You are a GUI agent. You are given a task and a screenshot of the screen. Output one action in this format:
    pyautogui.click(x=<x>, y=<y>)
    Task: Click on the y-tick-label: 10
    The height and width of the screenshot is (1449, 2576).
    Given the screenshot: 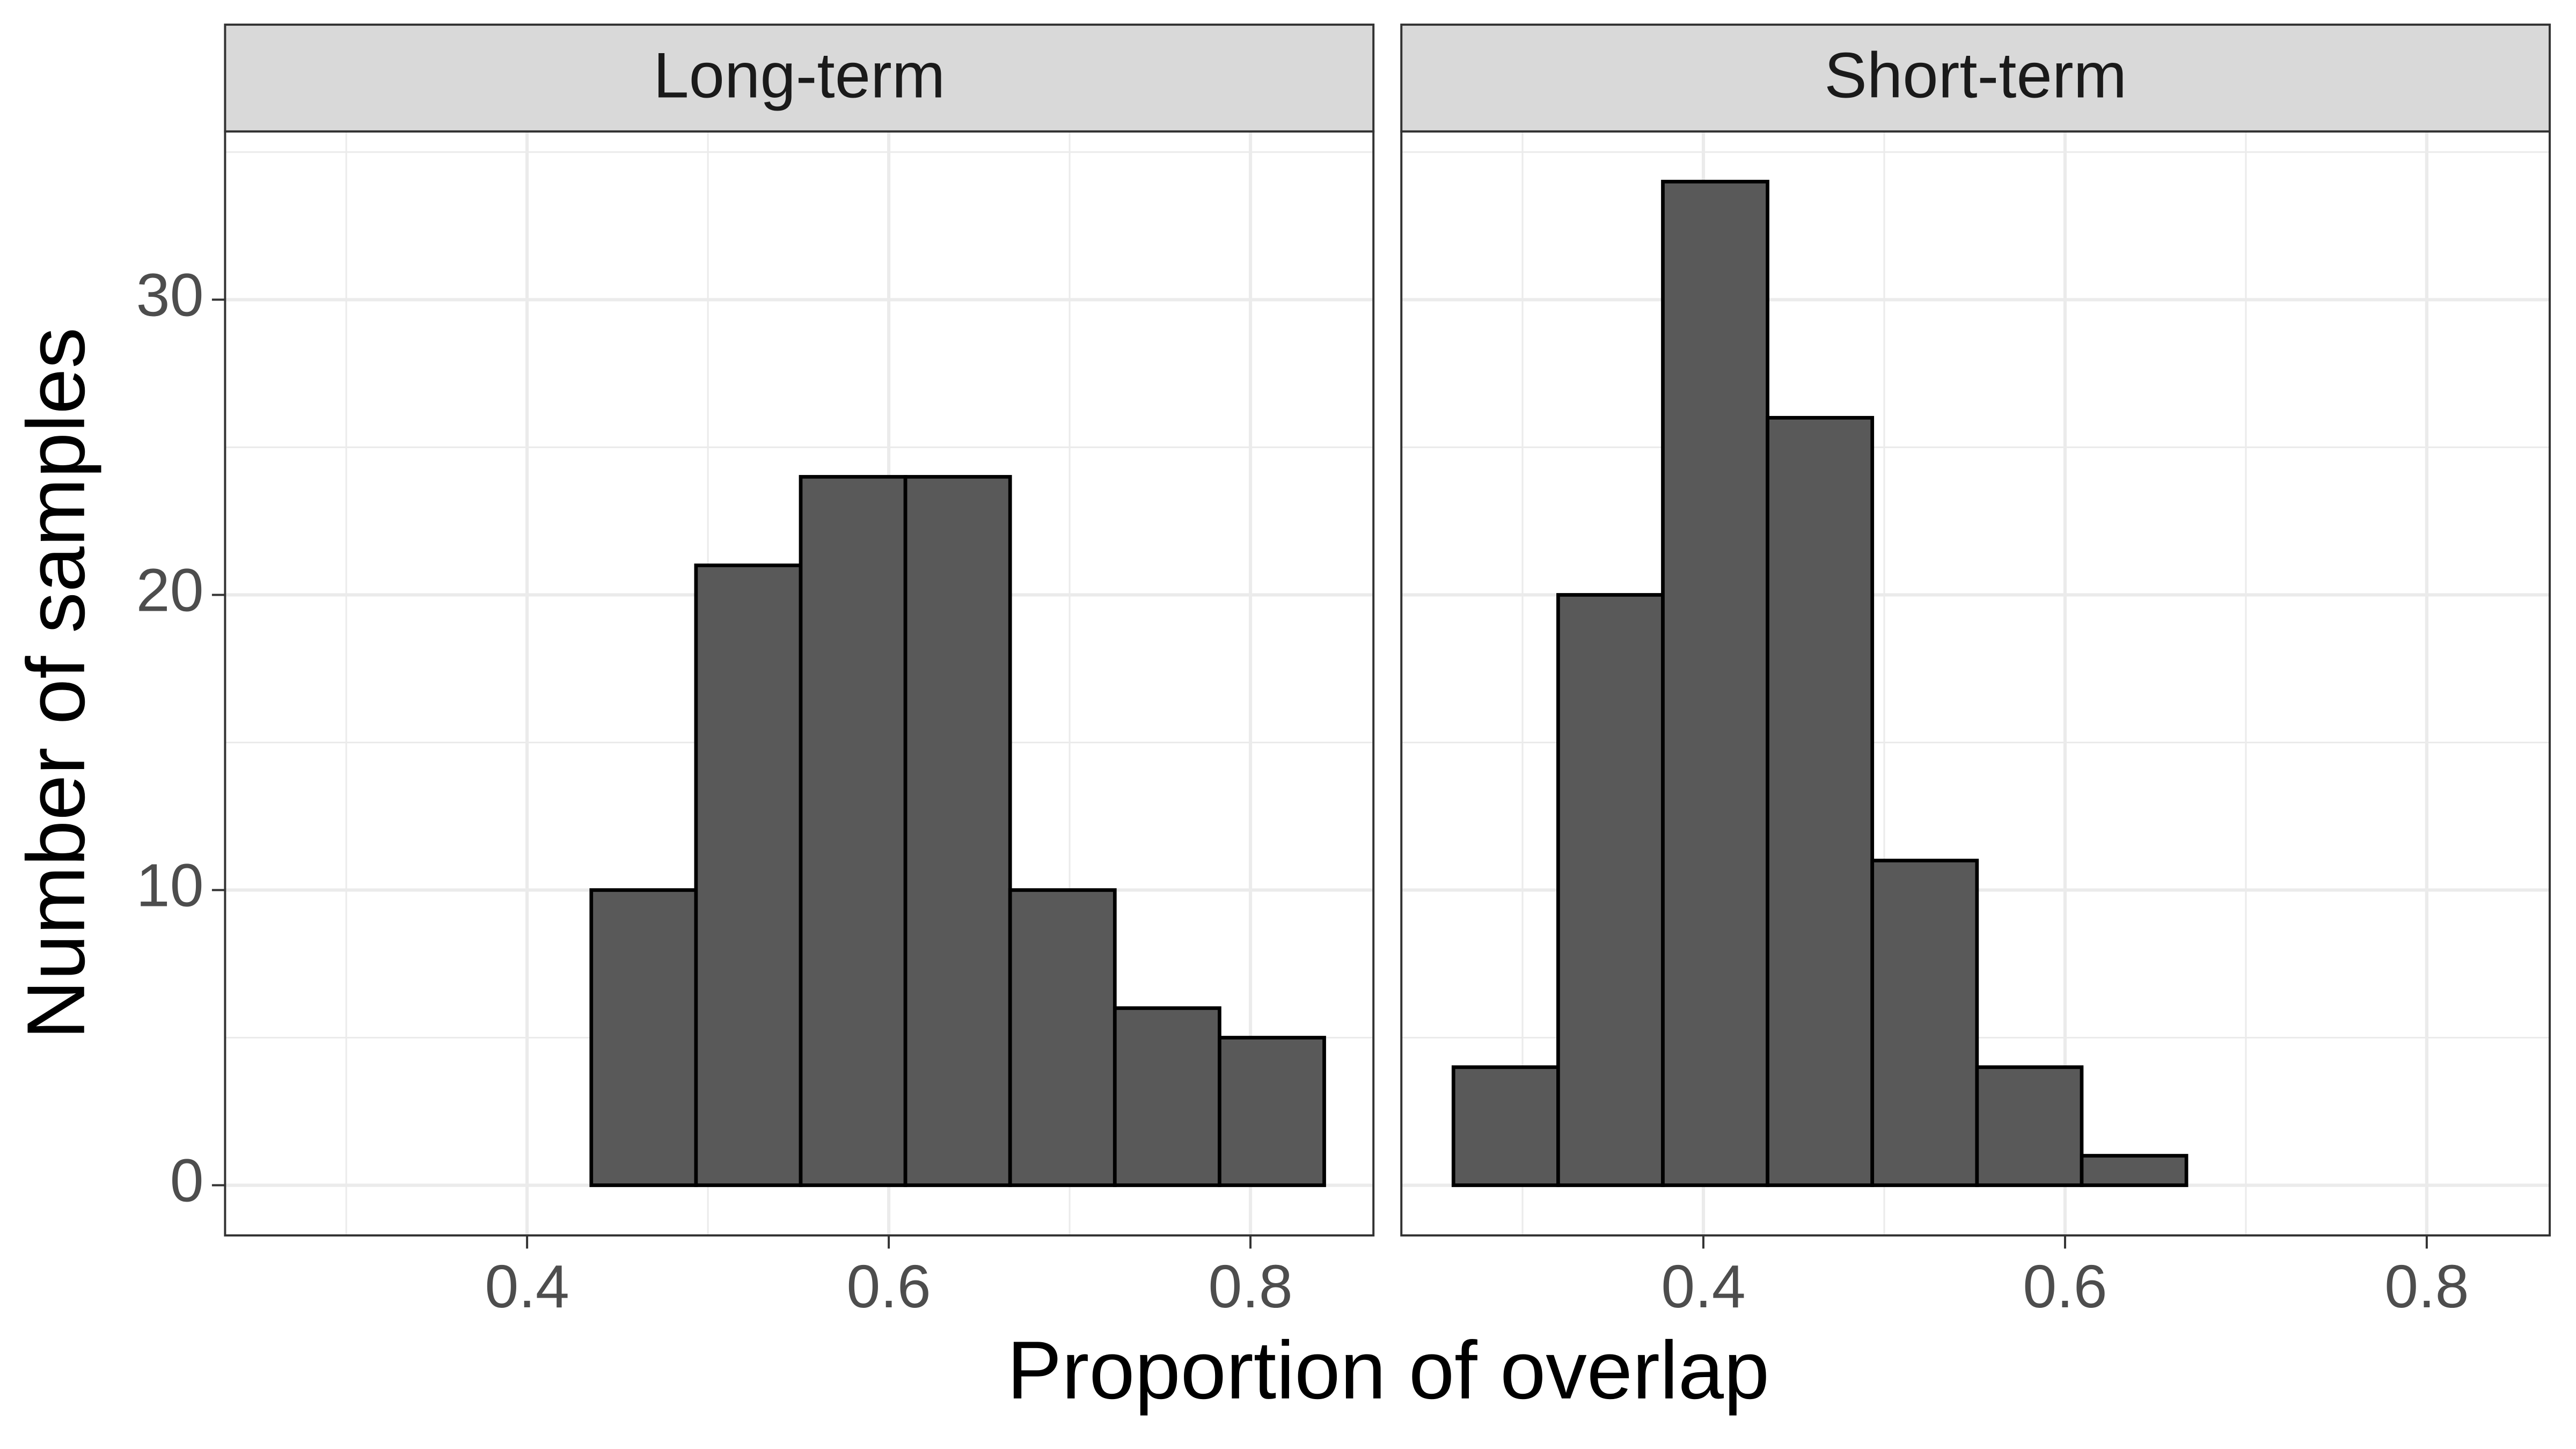 What is the action you would take?
    pyautogui.click(x=170, y=885)
    